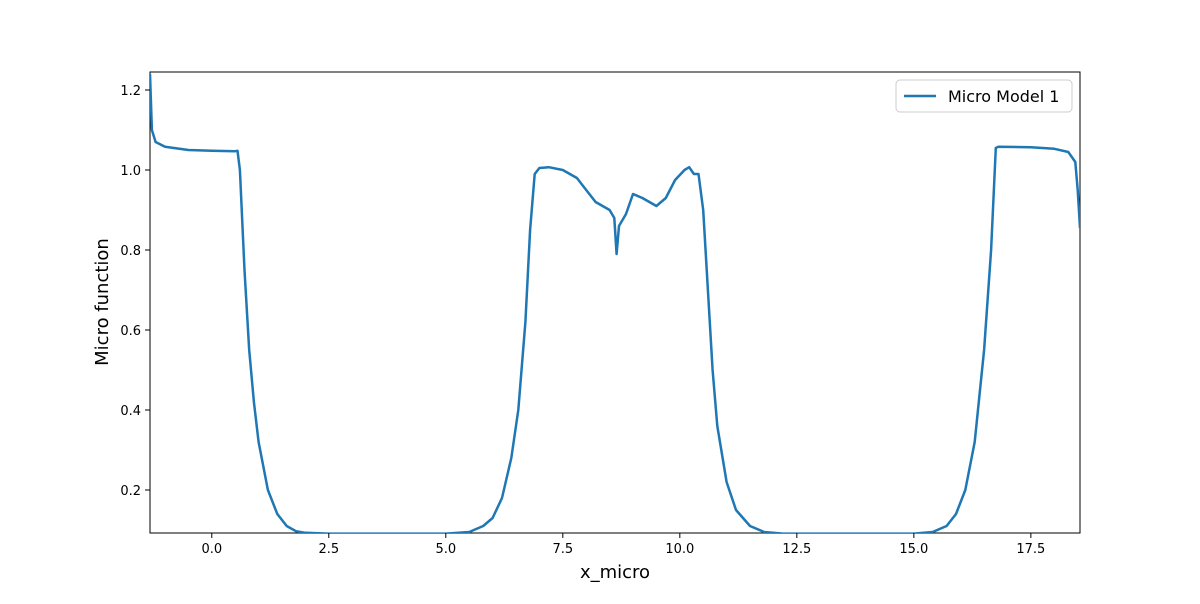  Describe the element at coordinates (130, 491) in the screenshot. I see `y-tick-label: 0.2` at that location.